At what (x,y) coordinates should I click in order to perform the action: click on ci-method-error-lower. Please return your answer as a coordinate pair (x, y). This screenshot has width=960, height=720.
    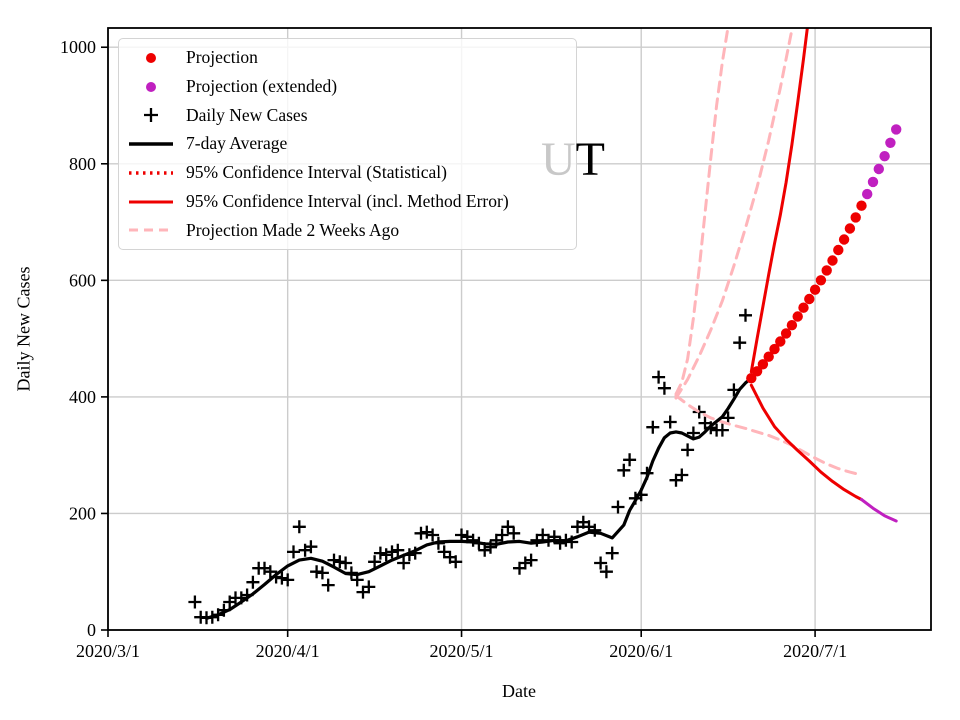
    Looking at the image, I should click on (806, 442).